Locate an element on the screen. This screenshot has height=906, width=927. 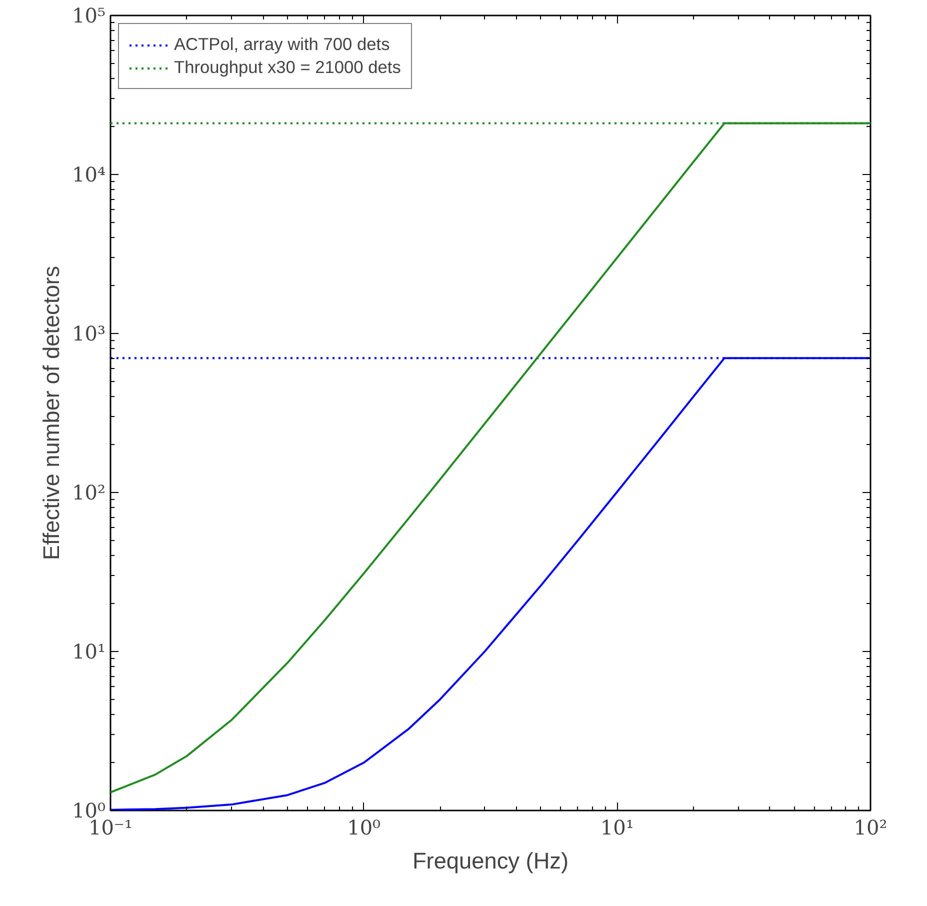
x-tick-label: 10¹ is located at coordinates (617, 828).